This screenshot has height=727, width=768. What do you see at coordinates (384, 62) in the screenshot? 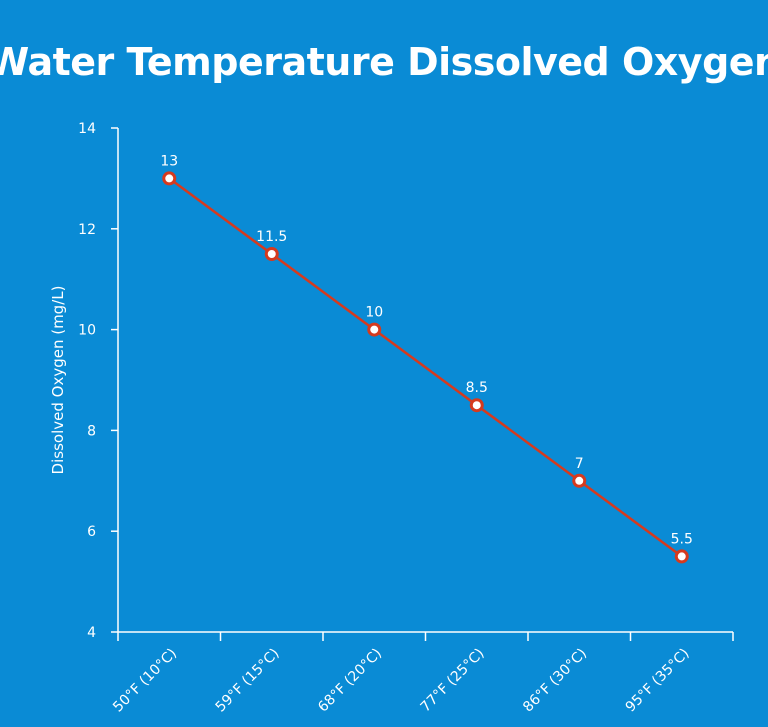
I see `chart-title: Water Temperature Dissolved Oxygen` at bounding box center [384, 62].